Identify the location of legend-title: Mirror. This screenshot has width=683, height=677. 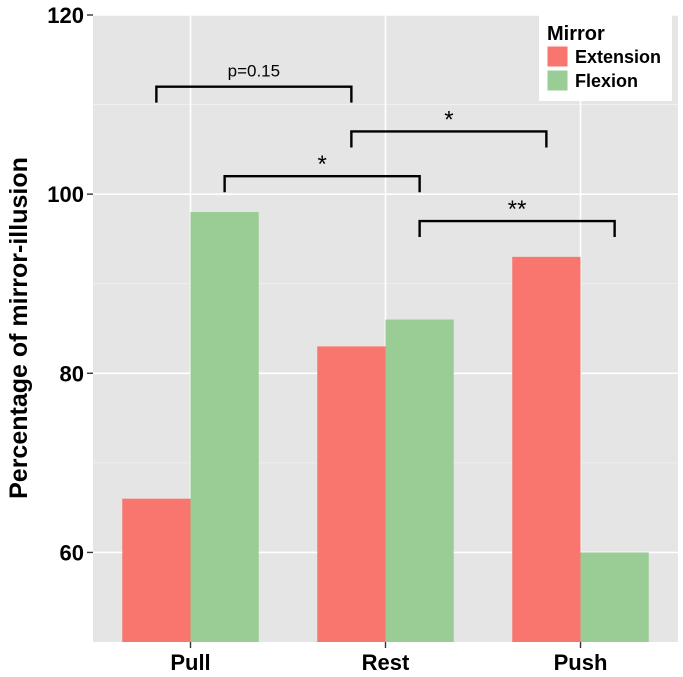
(576, 34).